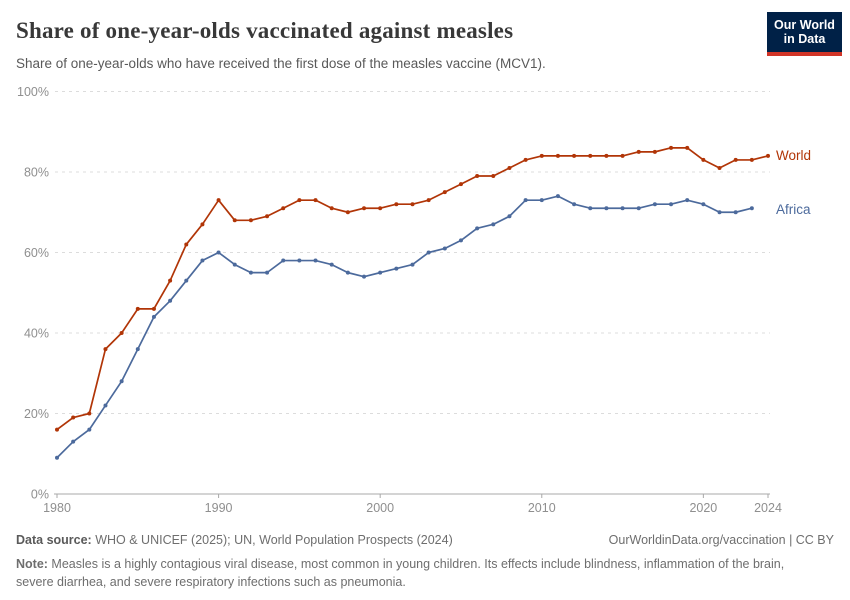 Image resolution: width=850 pixels, height=600 pixels. I want to click on world-point-1980, so click(57, 429).